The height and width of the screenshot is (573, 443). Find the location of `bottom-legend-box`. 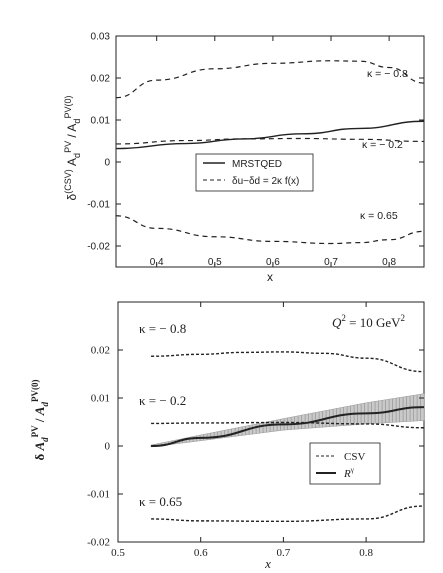

bottom-legend-box is located at coordinates (345, 463).